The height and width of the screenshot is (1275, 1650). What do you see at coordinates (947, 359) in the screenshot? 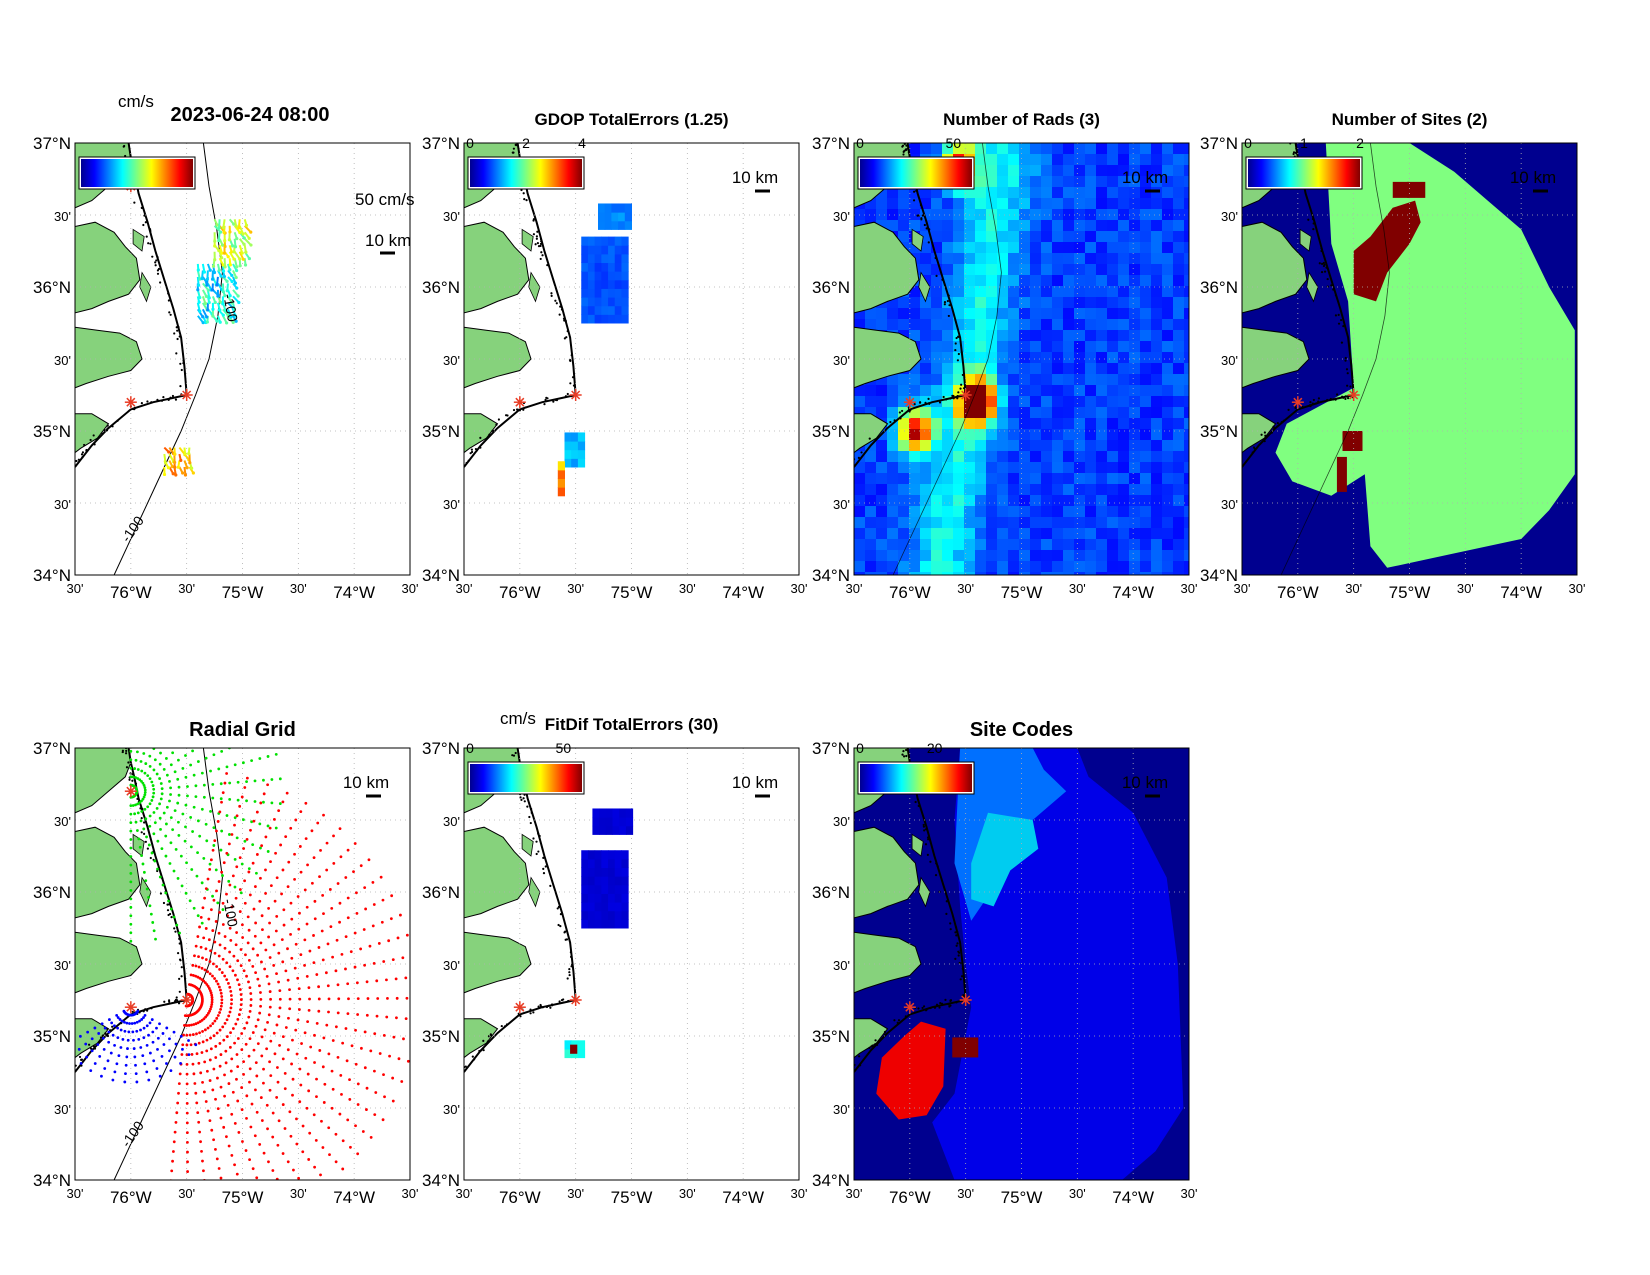
I see `isobath-line` at bounding box center [947, 359].